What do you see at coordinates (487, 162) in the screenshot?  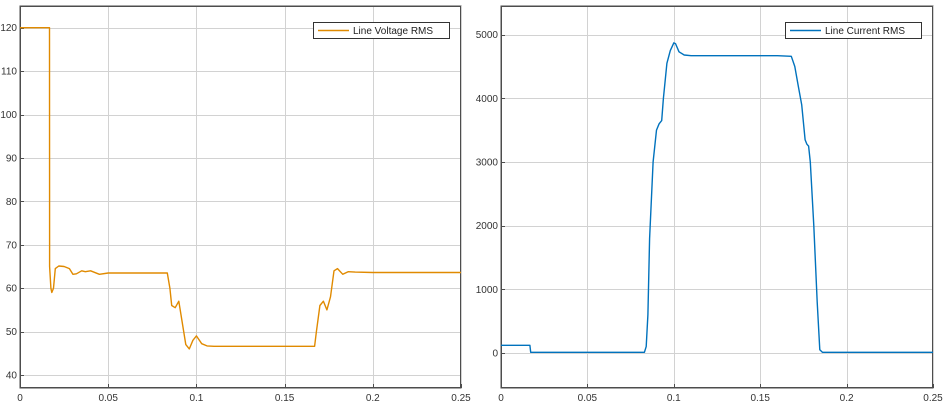 I see `current-y-tick-label: 3000` at bounding box center [487, 162].